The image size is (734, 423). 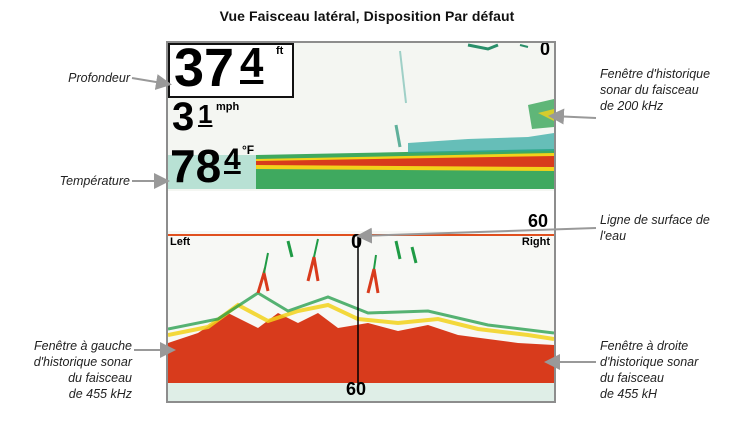 I want to click on speed-value-decimal: 1, so click(x=205, y=114).